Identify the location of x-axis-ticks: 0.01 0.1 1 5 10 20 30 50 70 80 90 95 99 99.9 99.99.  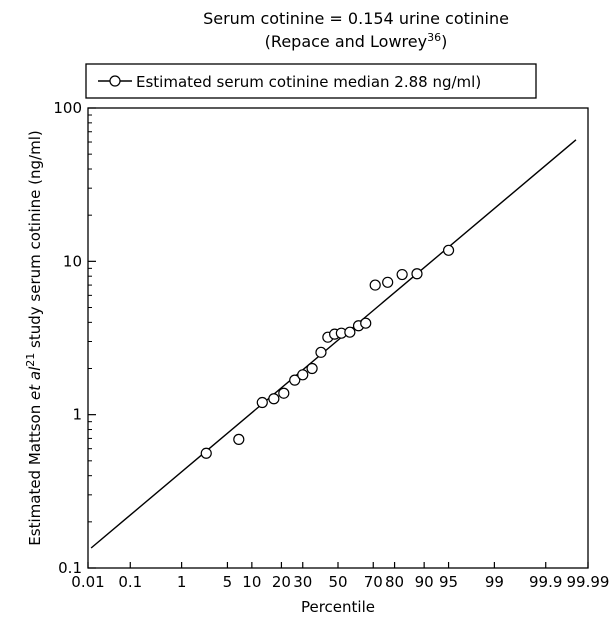
(340, 576).